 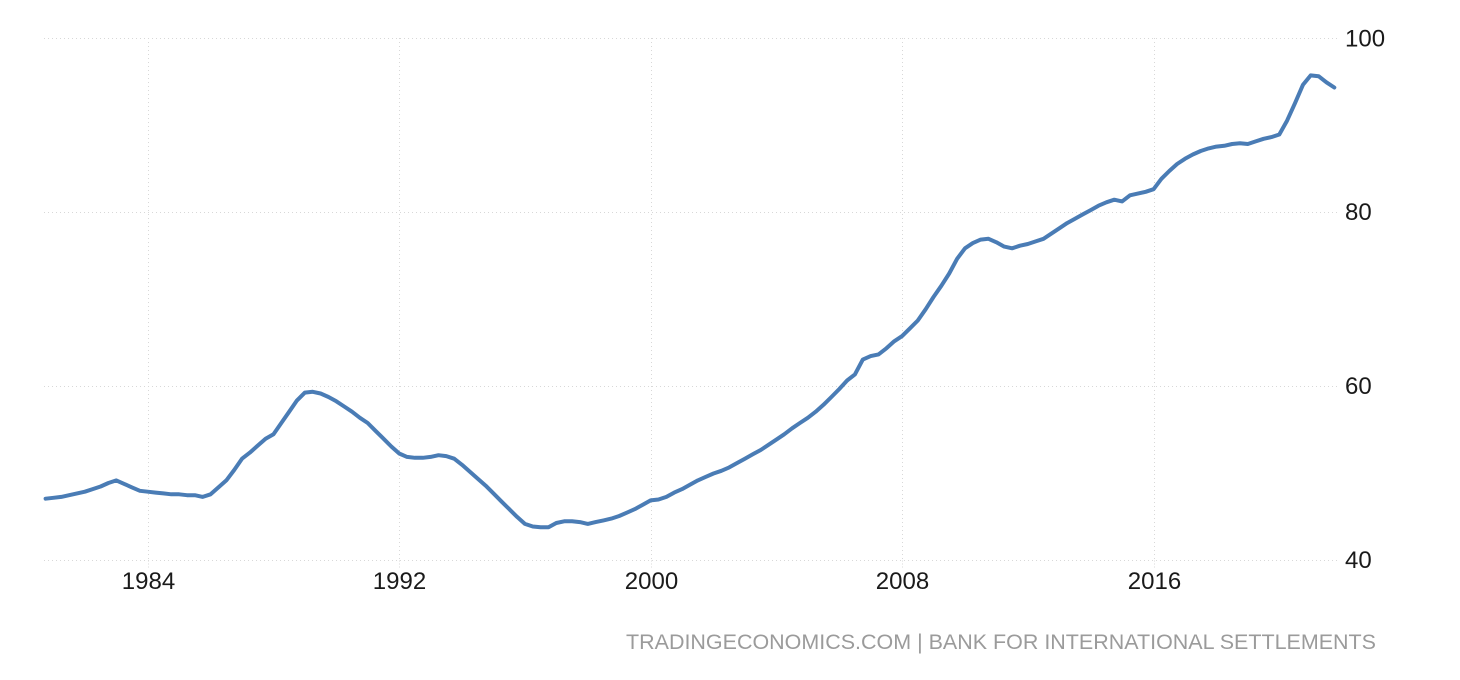 I want to click on x-axis-label-1984: 1984, so click(x=148, y=581).